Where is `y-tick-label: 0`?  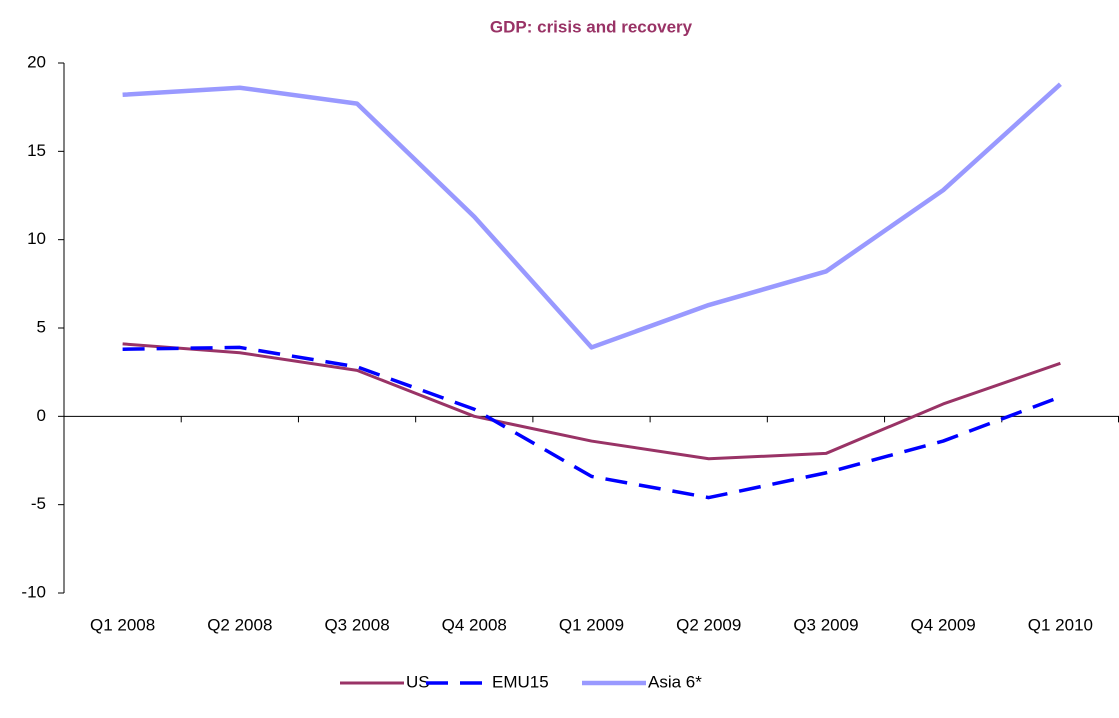 y-tick-label: 0 is located at coordinates (41, 415).